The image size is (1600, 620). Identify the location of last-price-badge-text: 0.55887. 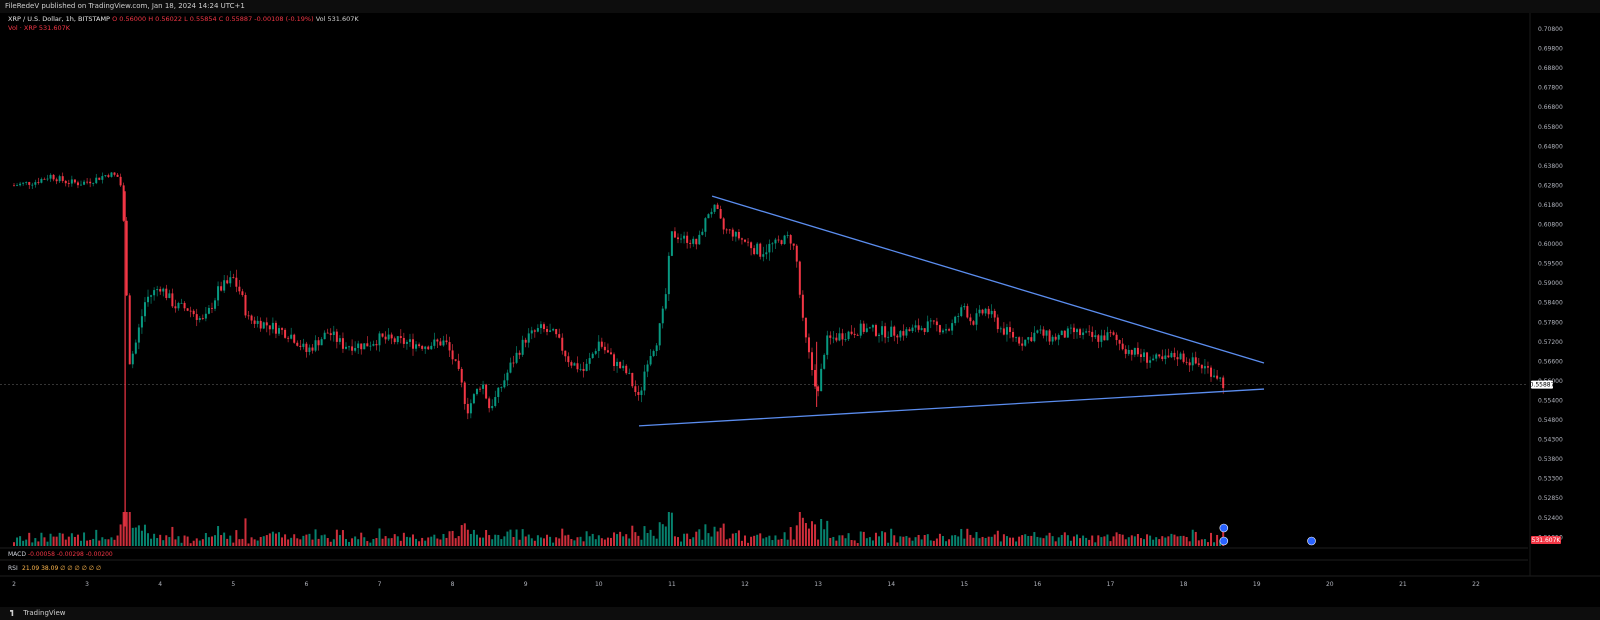
(1542, 385).